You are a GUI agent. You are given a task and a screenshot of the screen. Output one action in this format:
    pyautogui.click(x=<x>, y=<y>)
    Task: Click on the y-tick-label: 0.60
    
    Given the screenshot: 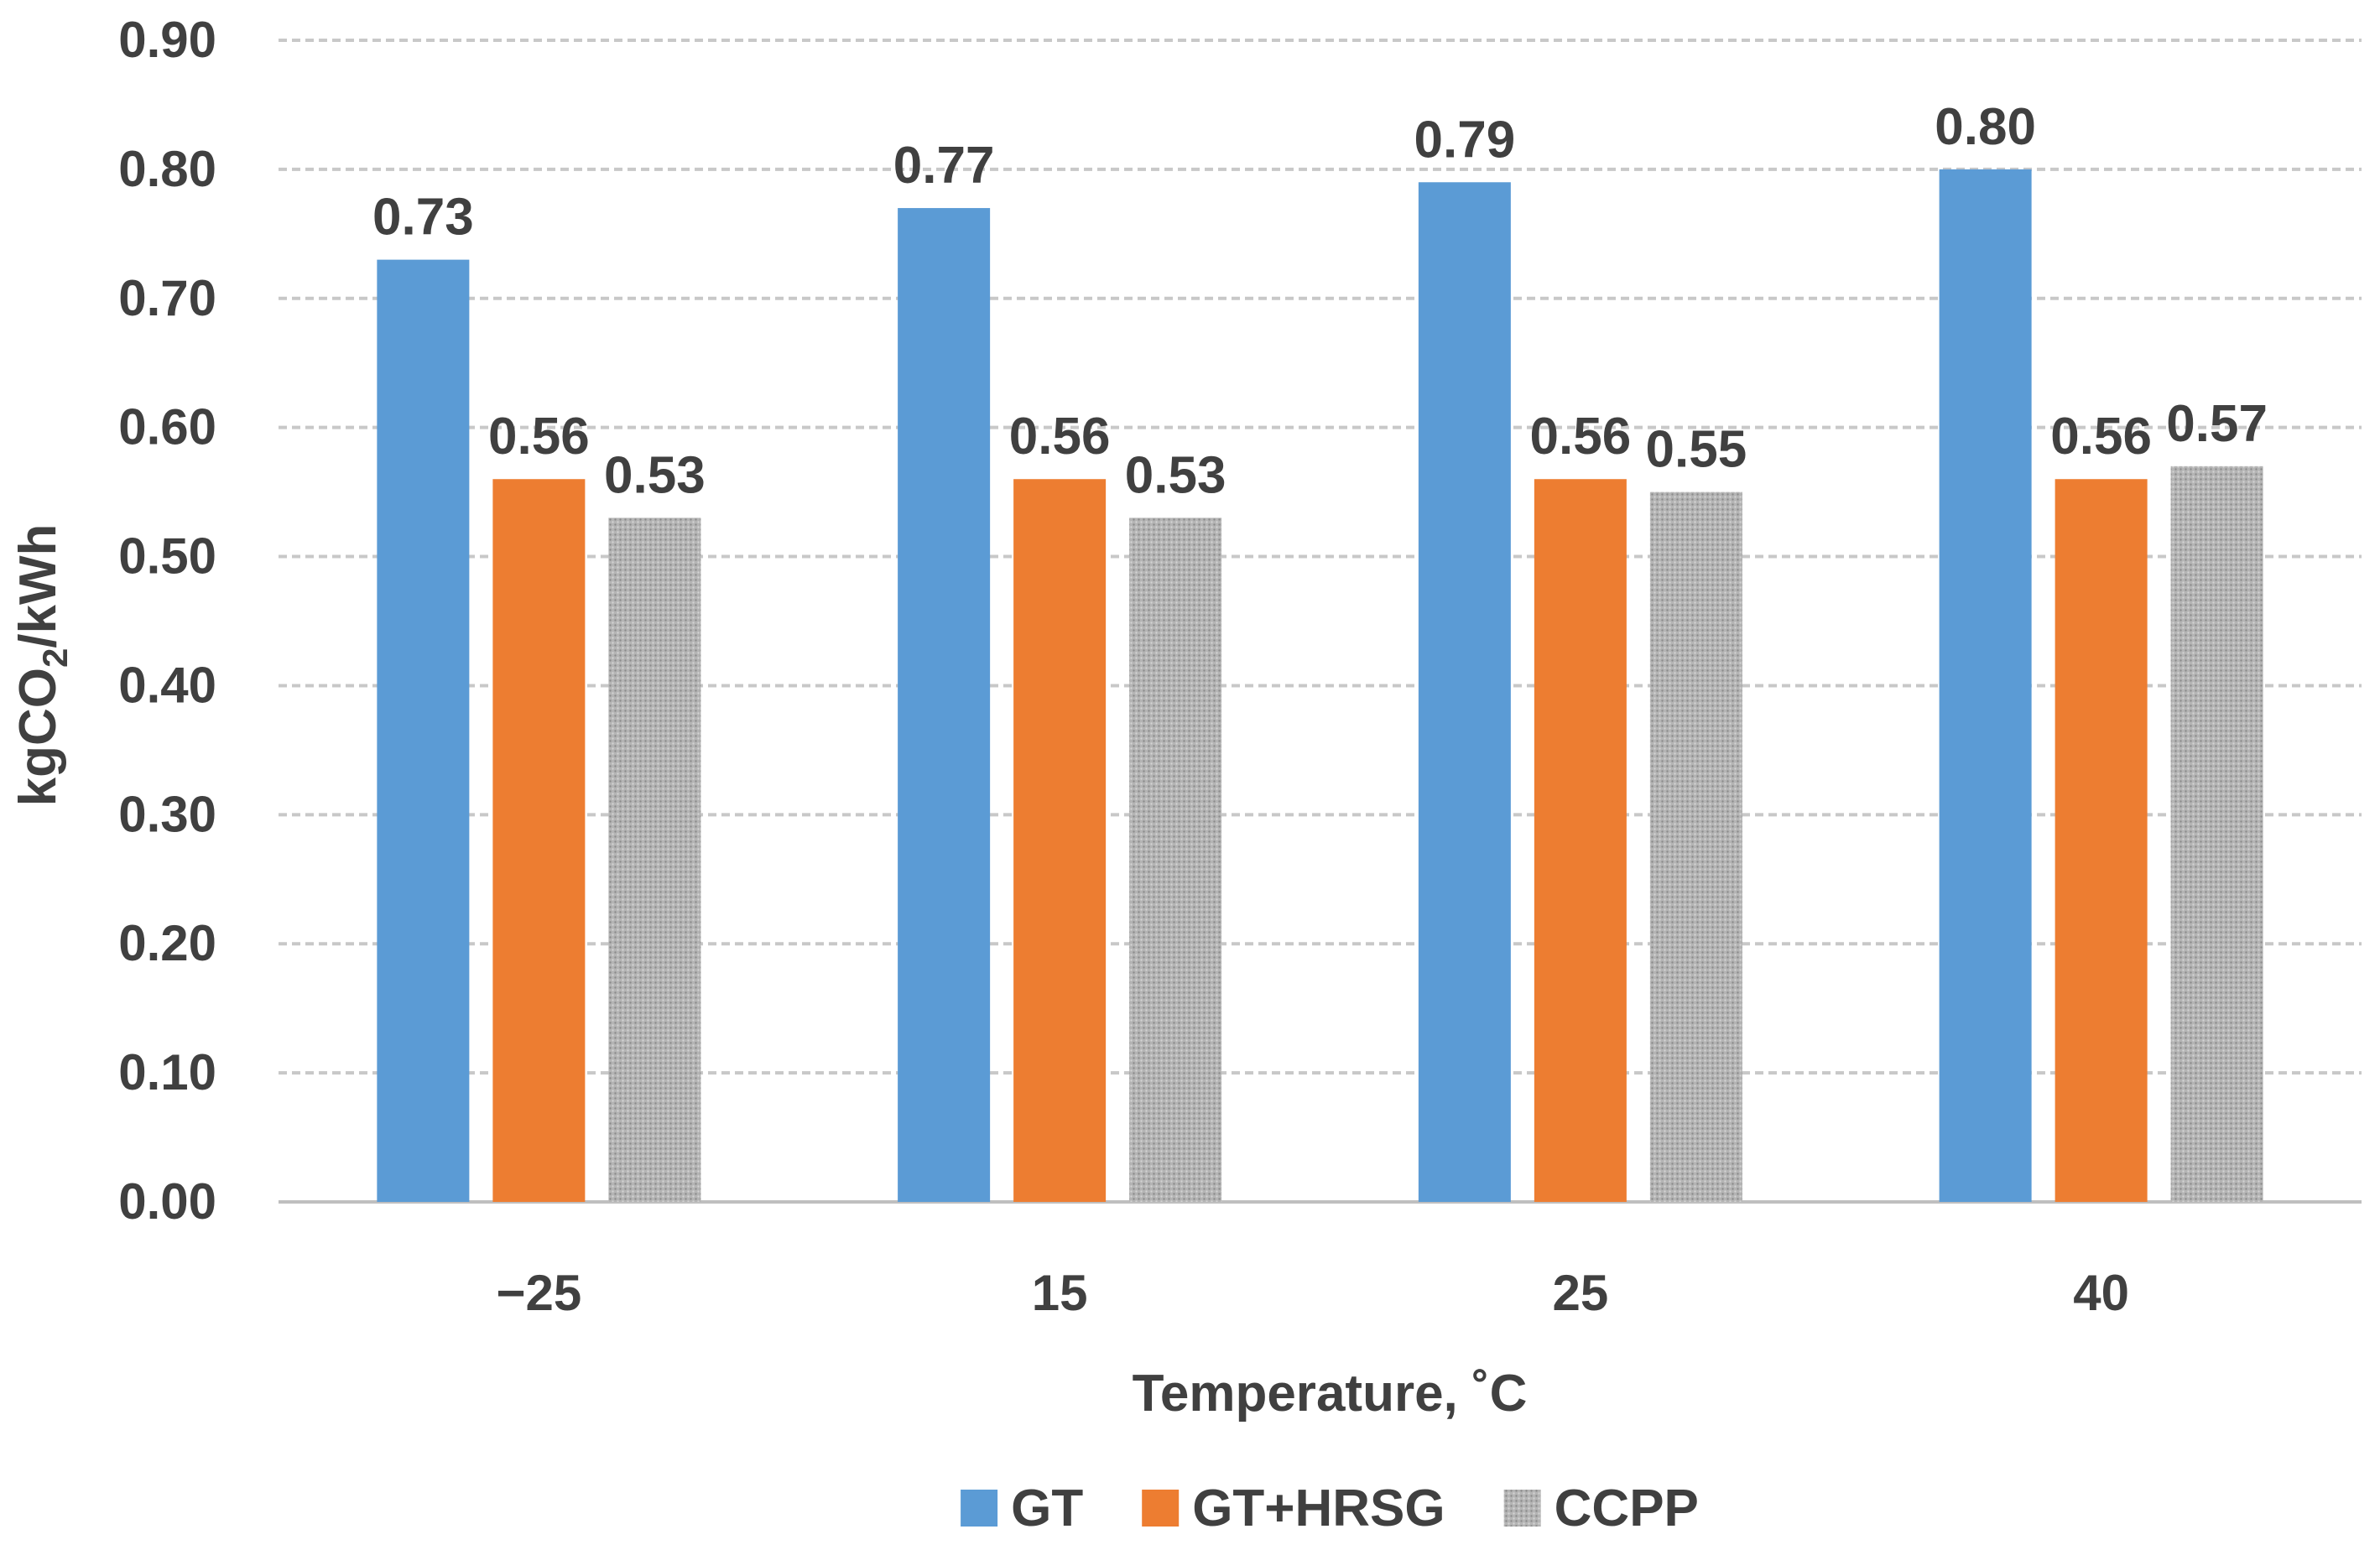 What is the action you would take?
    pyautogui.click(x=167, y=427)
    